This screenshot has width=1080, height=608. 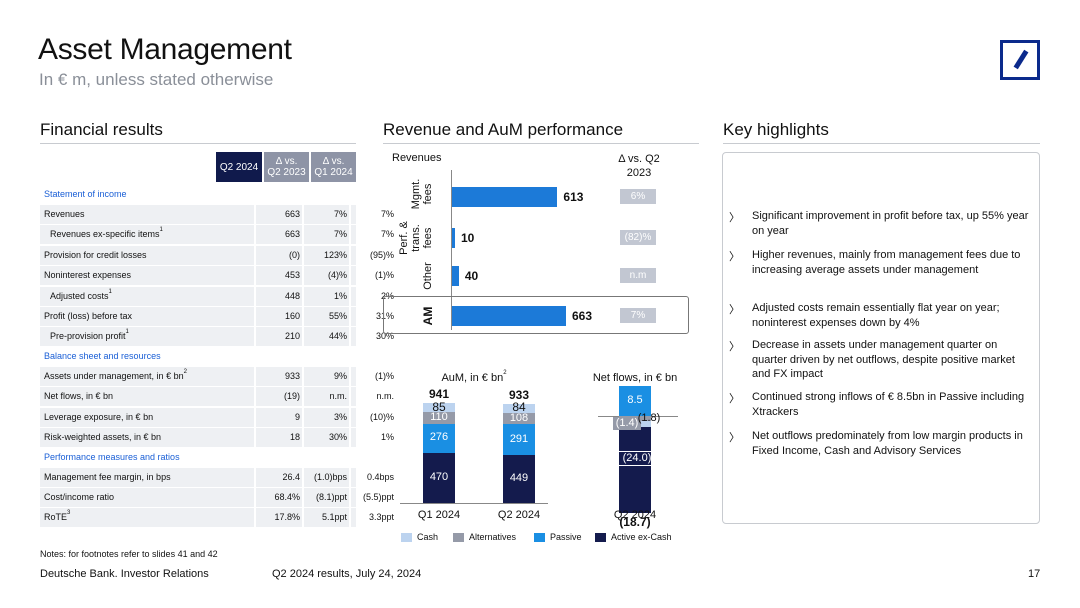 What do you see at coordinates (101, 129) in the screenshot?
I see `financial-results-title: Financial results` at bounding box center [101, 129].